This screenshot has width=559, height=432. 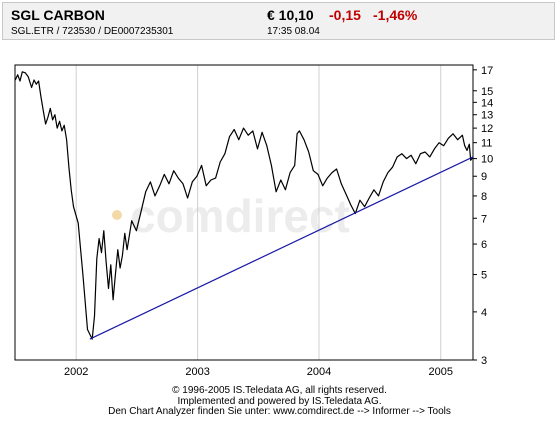 What do you see at coordinates (484, 177) in the screenshot?
I see `y-tick-label: 9` at bounding box center [484, 177].